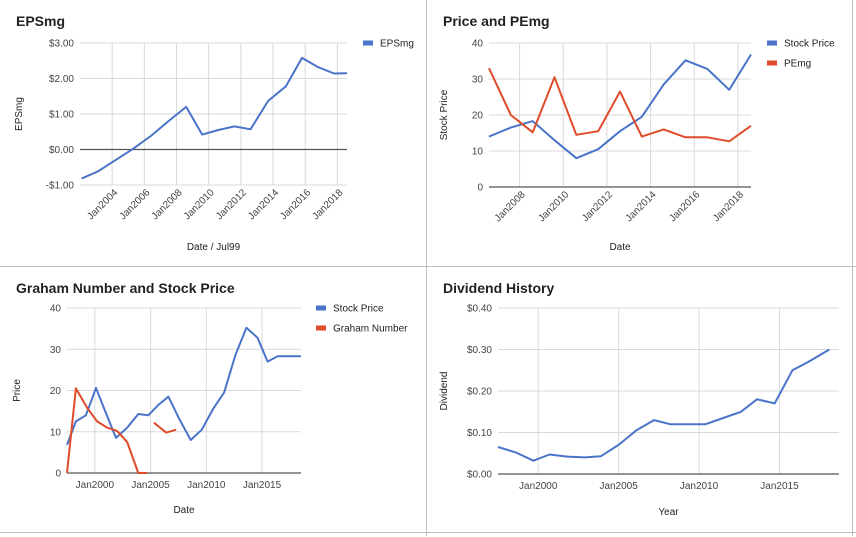 This screenshot has width=856, height=537. What do you see at coordinates (496, 21) in the screenshot?
I see `chart-title: Price and PEmg` at bounding box center [496, 21].